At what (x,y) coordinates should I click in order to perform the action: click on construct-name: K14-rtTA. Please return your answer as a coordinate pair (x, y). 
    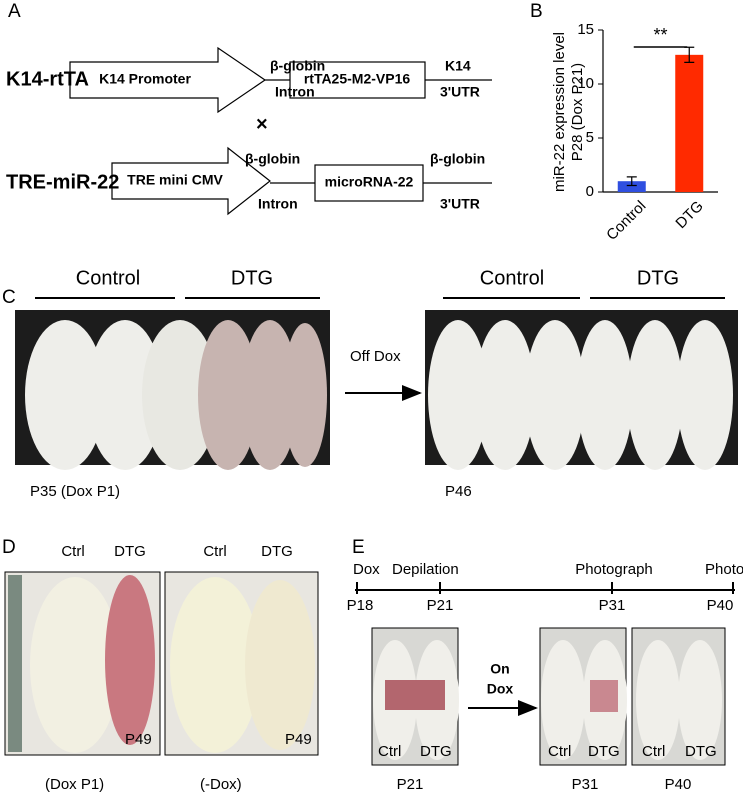
    Looking at the image, I should click on (47, 79).